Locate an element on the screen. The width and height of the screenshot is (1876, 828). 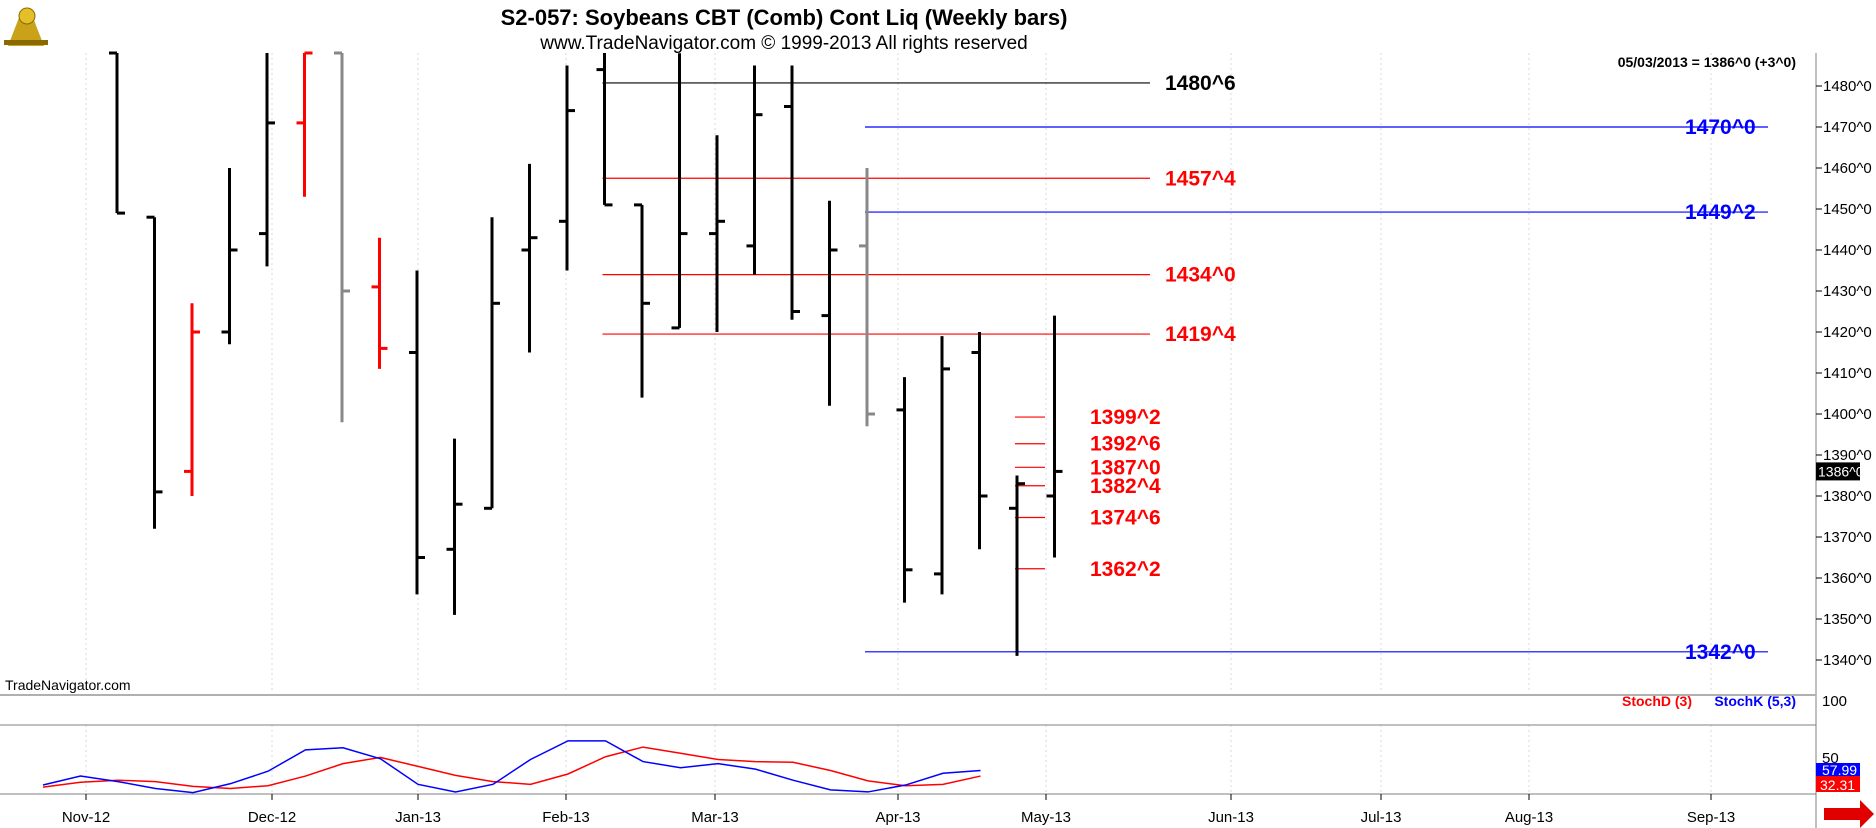
last-price-info: 05/03/2013 = 1386^0 (+3^0) is located at coordinates (1707, 62).